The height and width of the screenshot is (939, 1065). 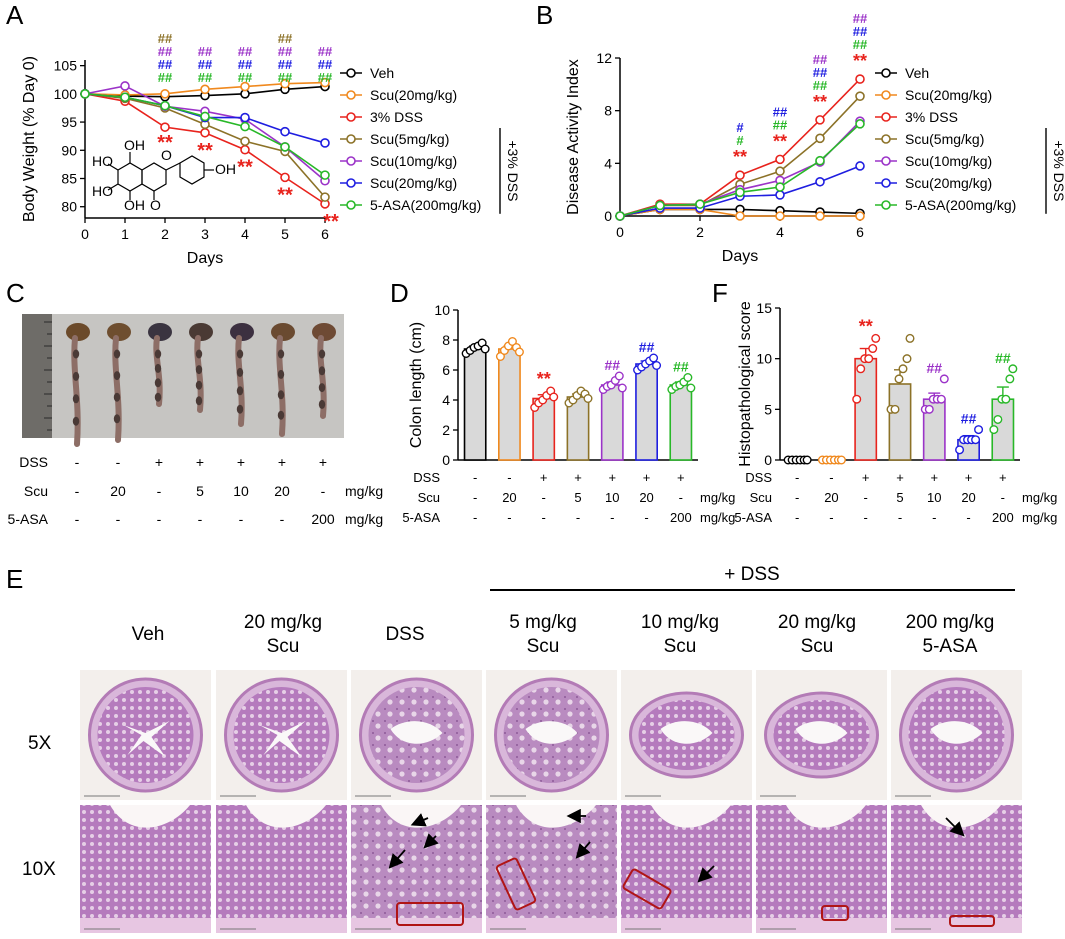 What do you see at coordinates (817, 646) in the screenshot?
I see `histology-column-header: Scu` at bounding box center [817, 646].